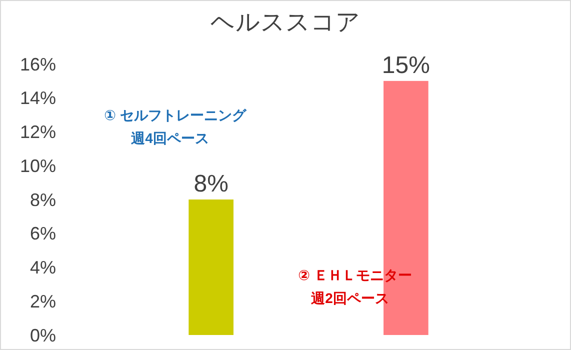  I want to click on y-tick-label: 14%, so click(38, 98).